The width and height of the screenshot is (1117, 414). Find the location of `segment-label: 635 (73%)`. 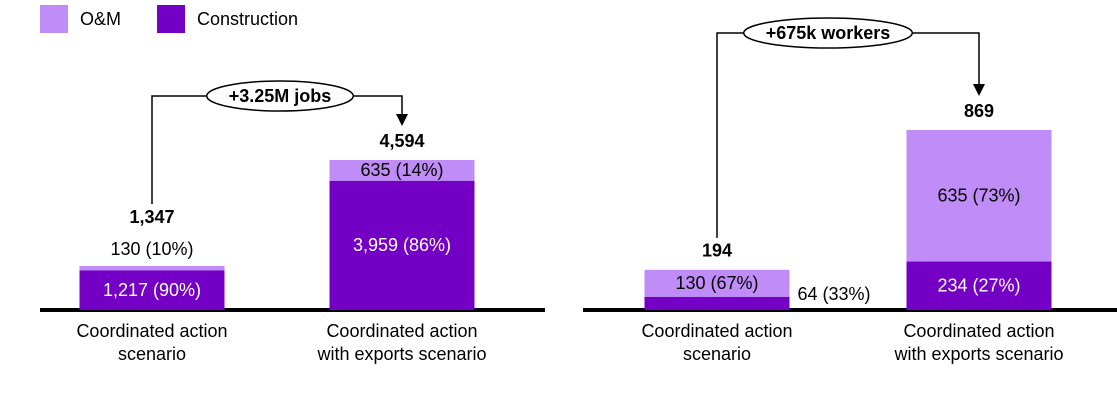

segment-label: 635 (73%) is located at coordinates (978, 196).